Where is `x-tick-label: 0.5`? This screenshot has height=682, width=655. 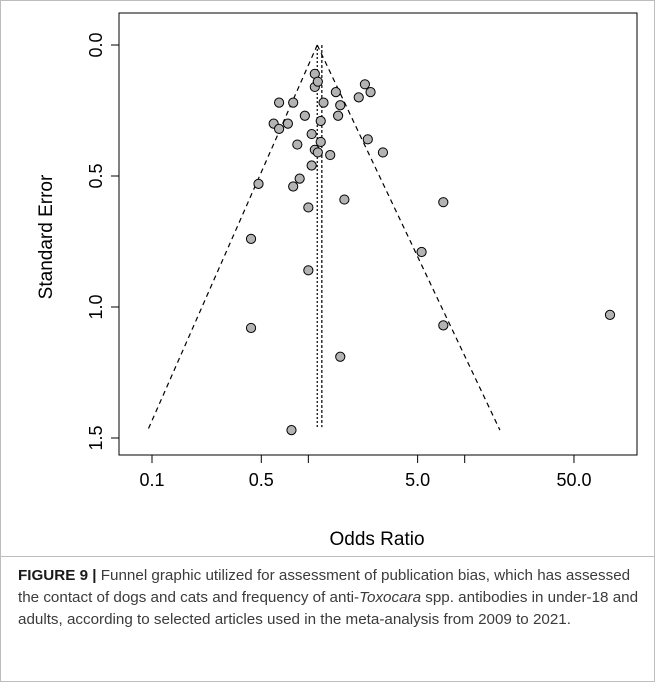 x-tick-label: 0.5 is located at coordinates (261, 480).